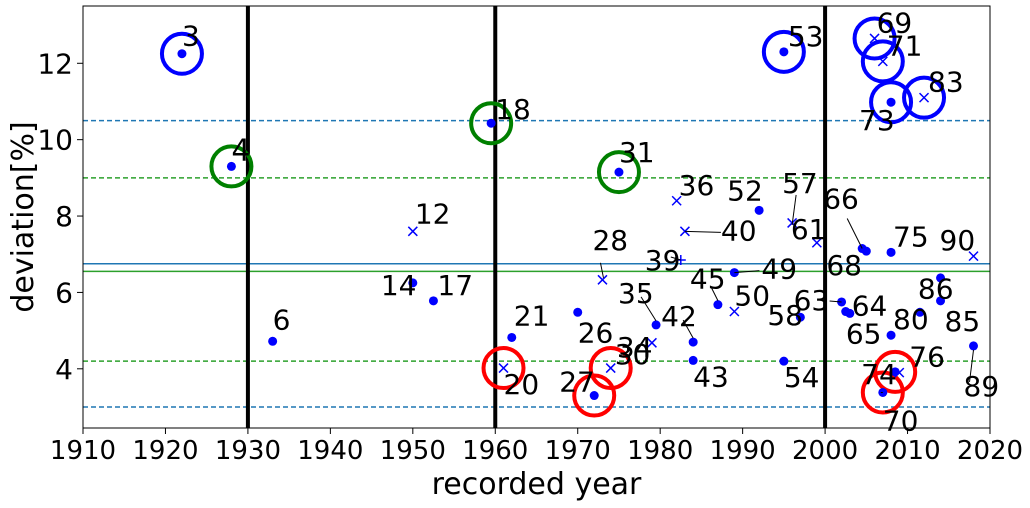 The height and width of the screenshot is (508, 1030). What do you see at coordinates (901, 420) in the screenshot?
I see `point-label-70: 70` at bounding box center [901, 420].